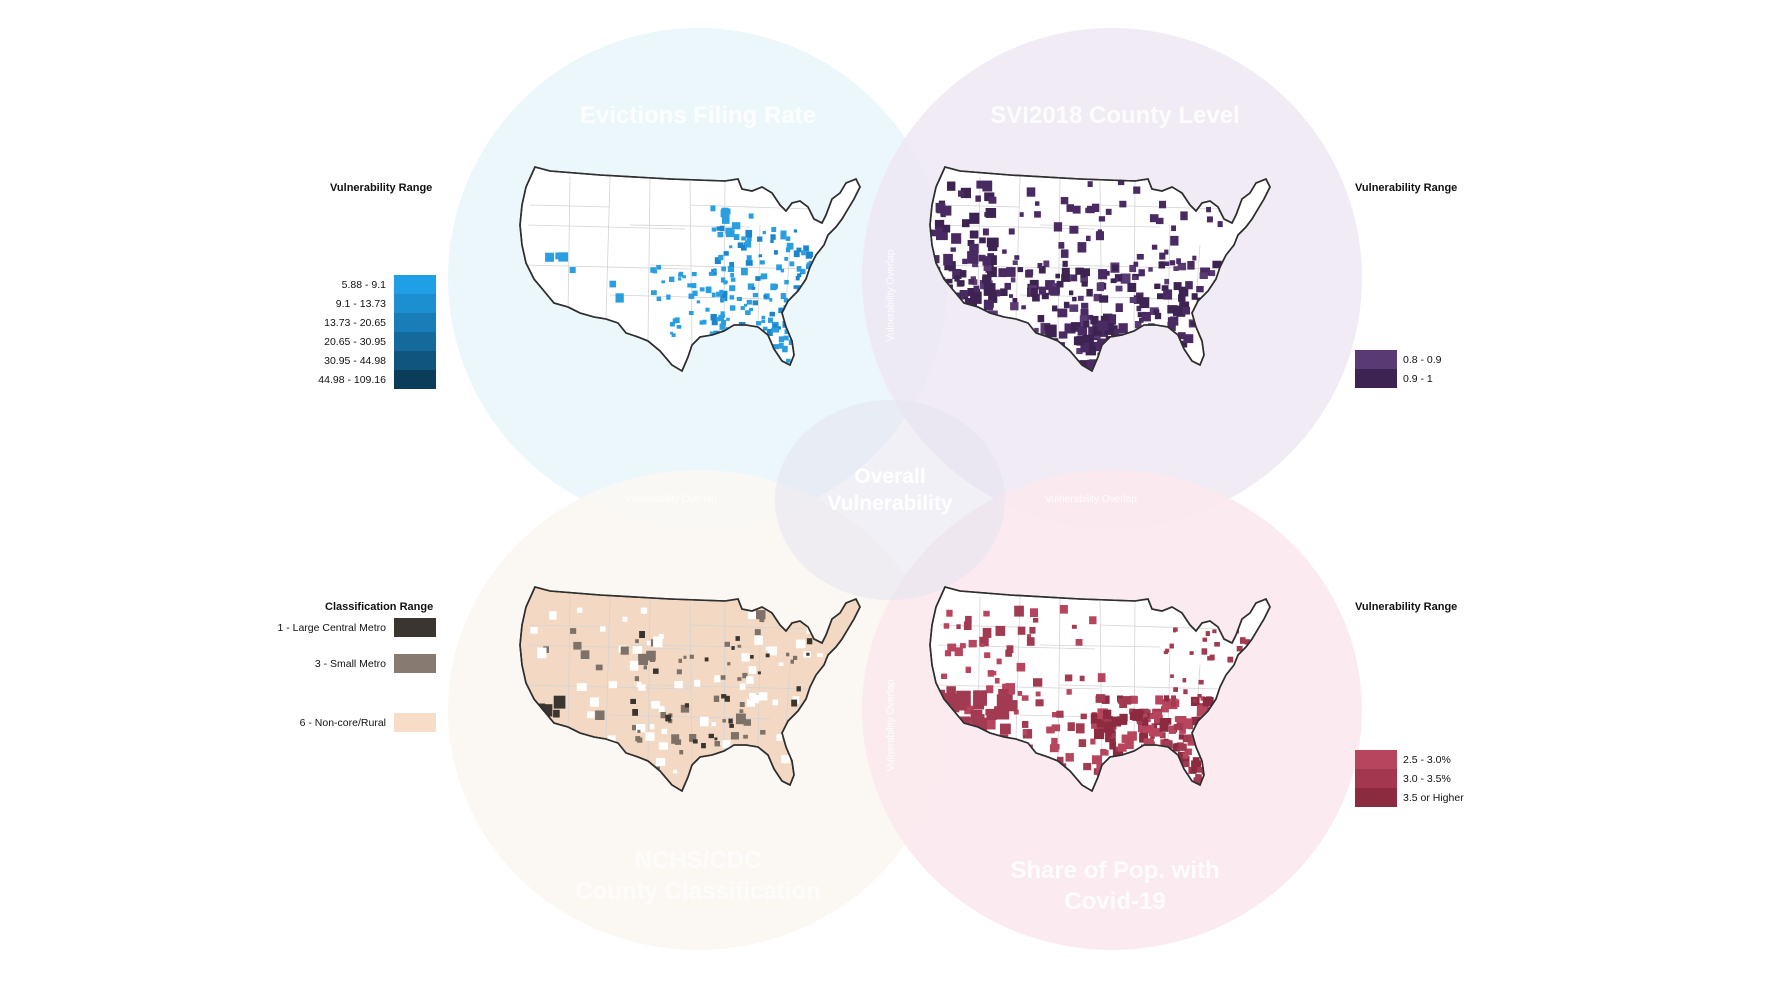 The image size is (1778, 1000). What do you see at coordinates (698, 891) in the screenshot?
I see `classification-title-line-2: County Classification` at bounding box center [698, 891].